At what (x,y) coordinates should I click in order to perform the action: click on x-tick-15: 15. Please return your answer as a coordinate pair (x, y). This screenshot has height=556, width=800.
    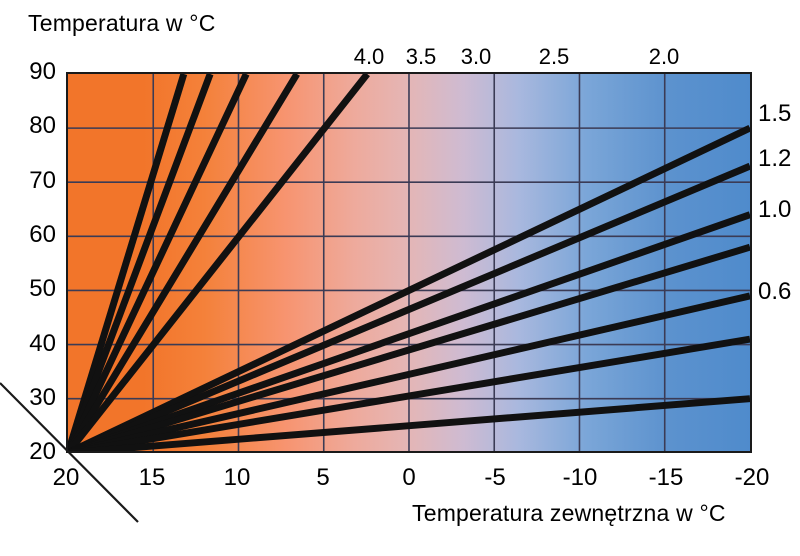
    Looking at the image, I should click on (152, 477).